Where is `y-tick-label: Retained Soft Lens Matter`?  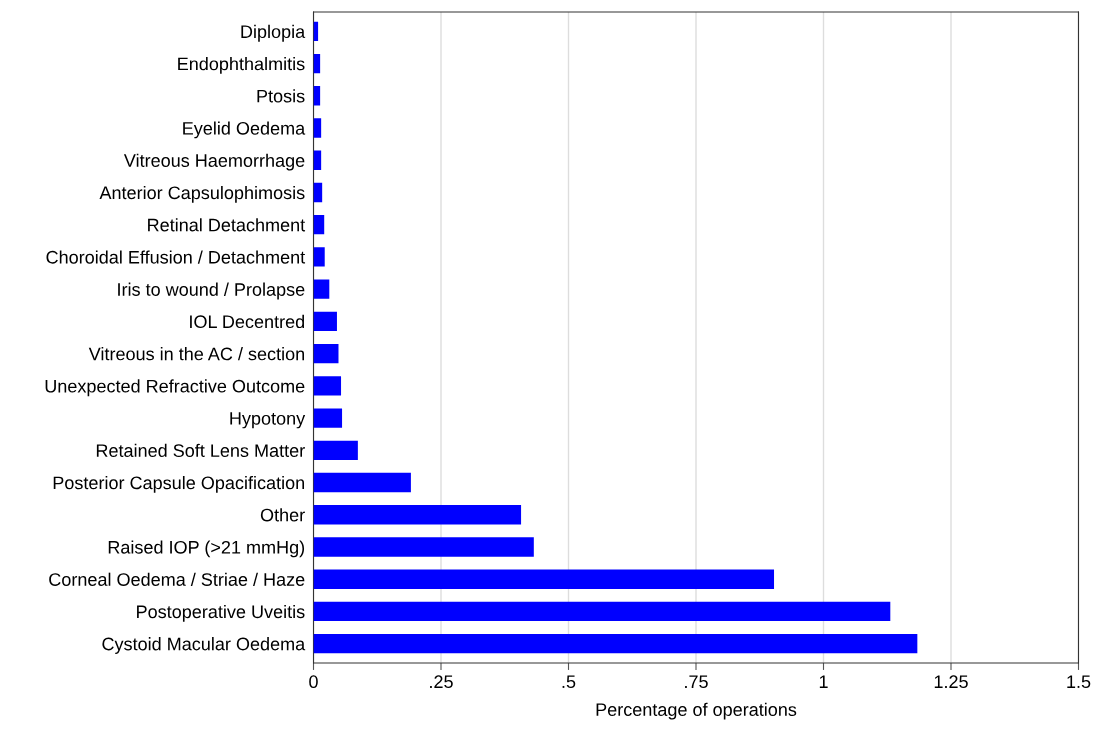 y-tick-label: Retained Soft Lens Matter is located at coordinates (200, 450).